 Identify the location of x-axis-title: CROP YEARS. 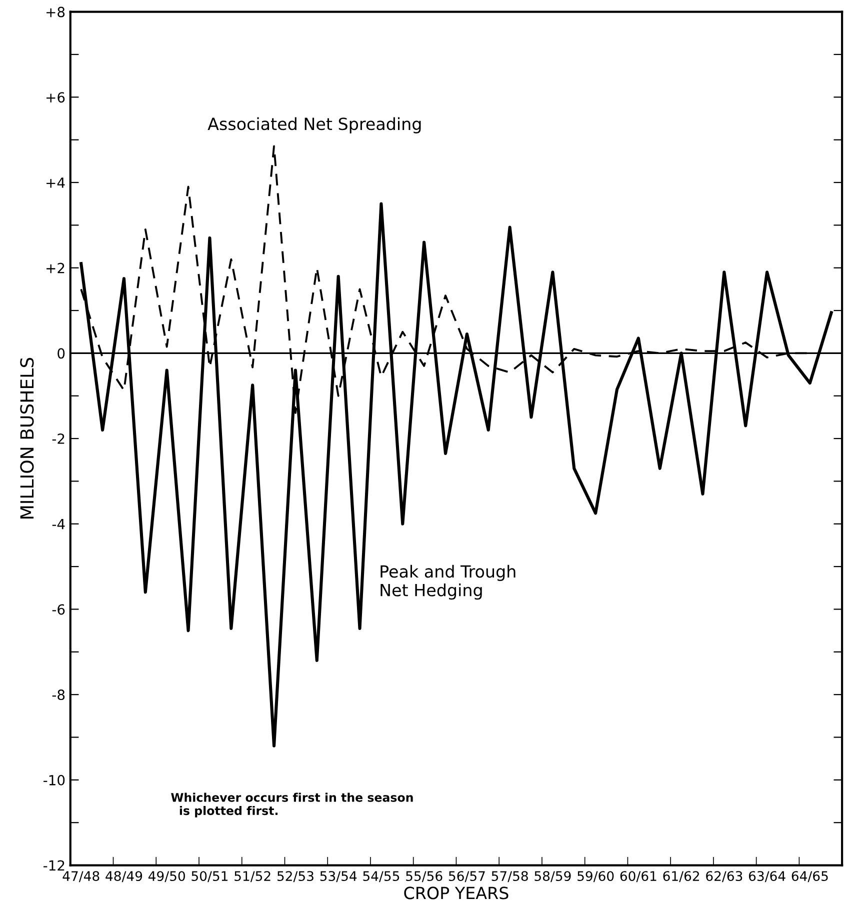
(456, 893).